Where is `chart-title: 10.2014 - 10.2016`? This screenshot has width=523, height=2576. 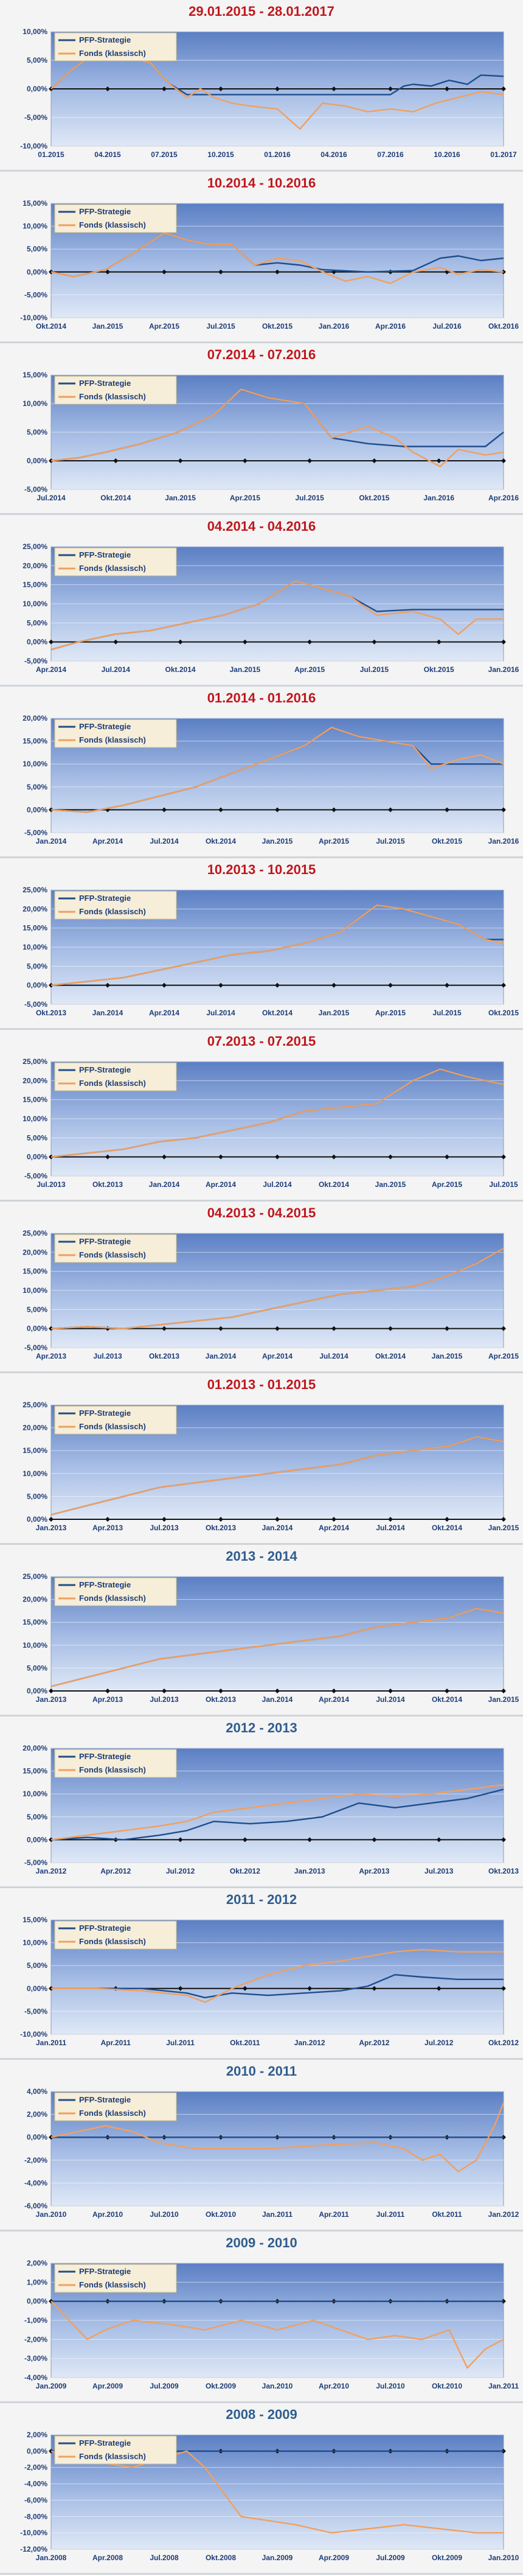 chart-title: 10.2014 - 10.2016 is located at coordinates (261, 183).